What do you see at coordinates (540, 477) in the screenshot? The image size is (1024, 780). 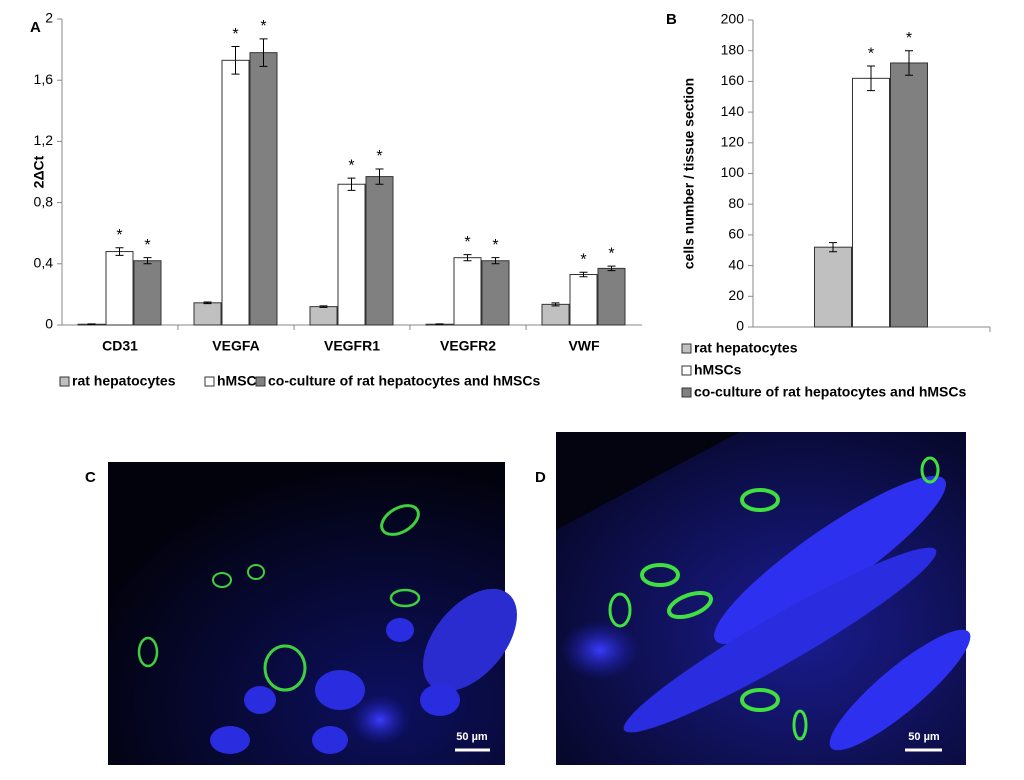 I see `panel-label: D` at bounding box center [540, 477].